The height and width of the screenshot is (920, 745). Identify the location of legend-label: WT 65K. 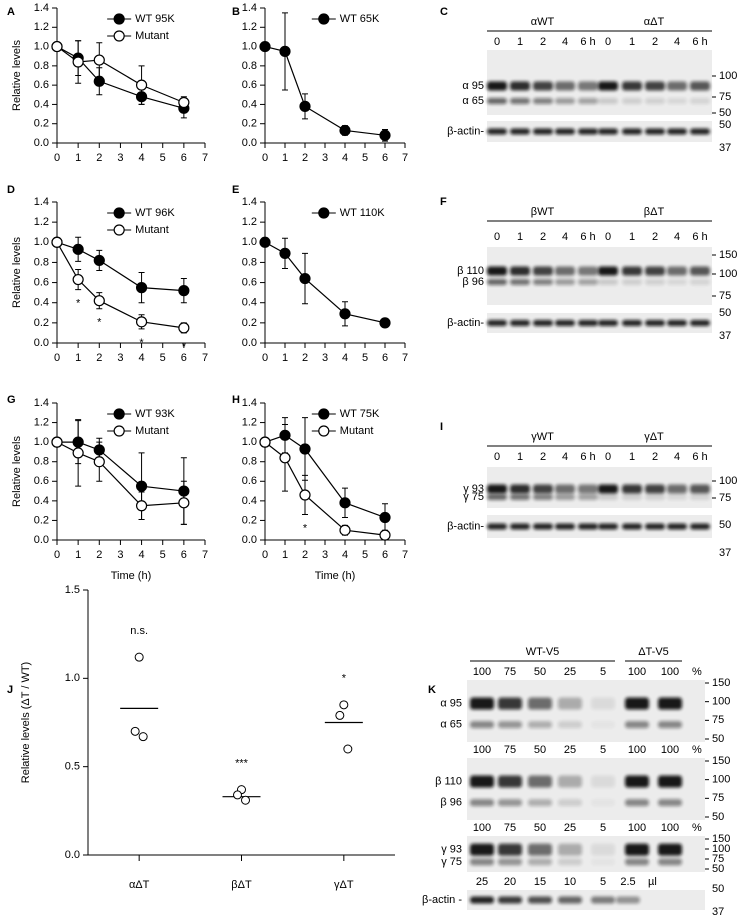
(360, 19).